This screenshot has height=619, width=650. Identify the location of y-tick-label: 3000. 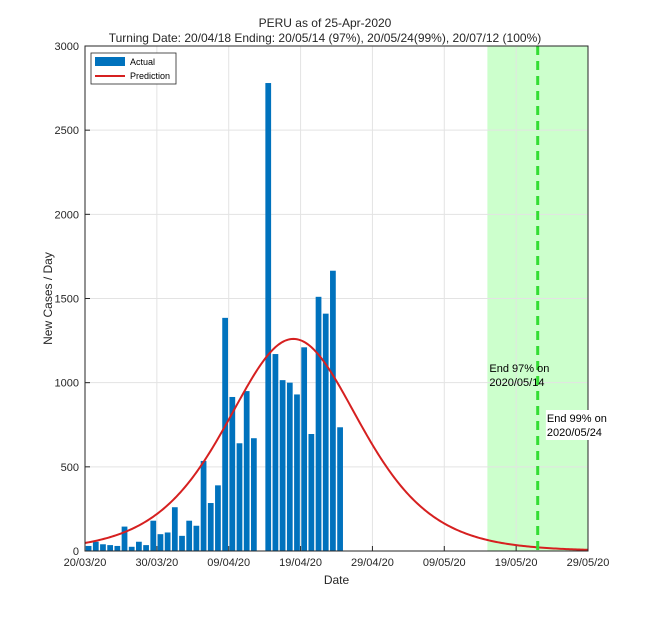
(67, 47).